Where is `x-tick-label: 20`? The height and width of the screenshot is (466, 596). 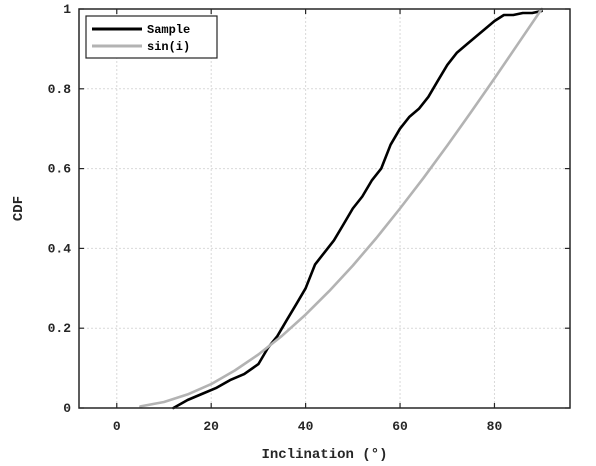
x-tick-label: 20 is located at coordinates (211, 426).